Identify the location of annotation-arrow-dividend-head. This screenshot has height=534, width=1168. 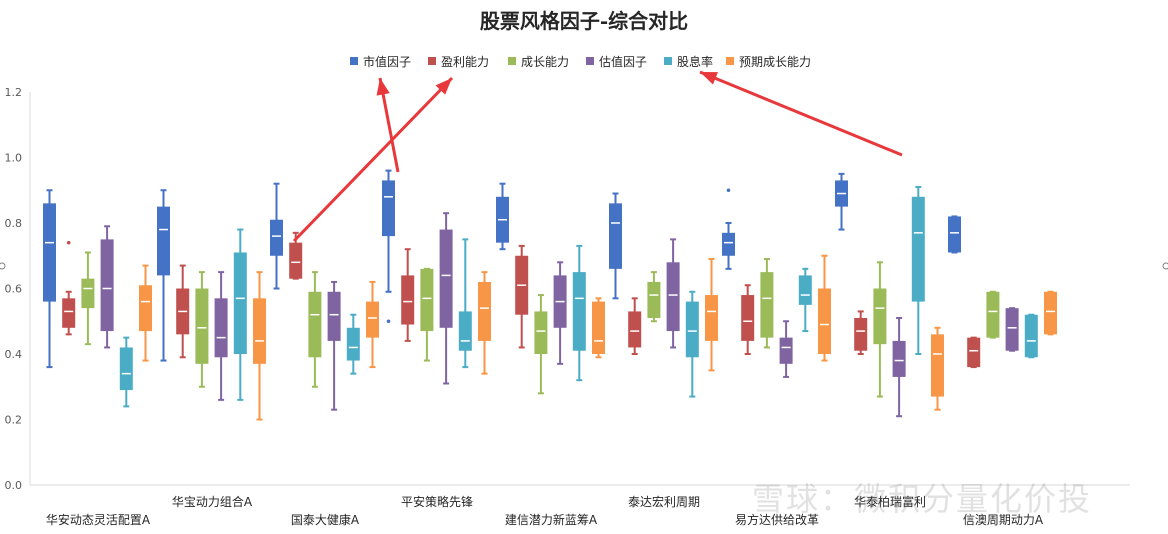
(709, 78).